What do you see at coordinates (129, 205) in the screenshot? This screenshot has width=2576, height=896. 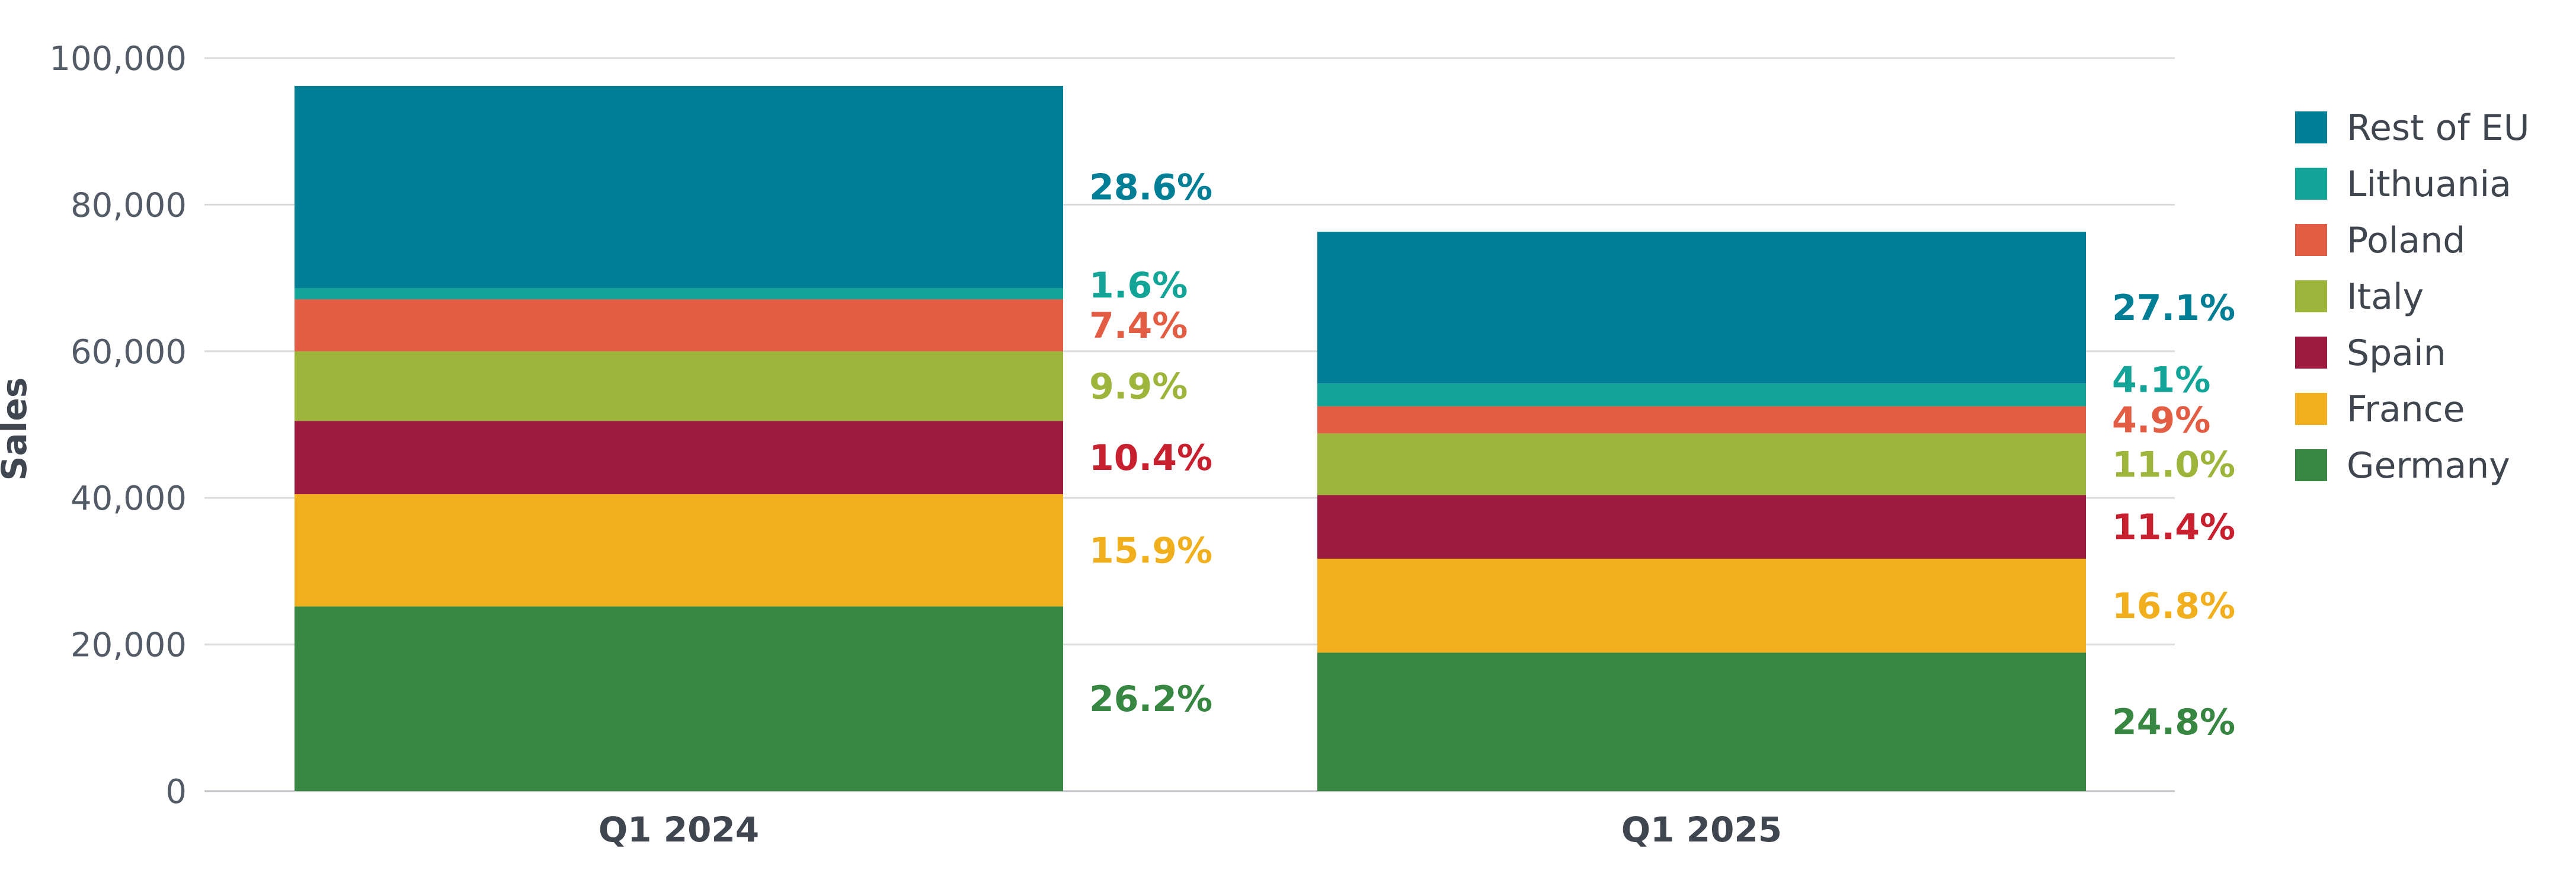 I see `y-tick-label: 80,000` at bounding box center [129, 205].